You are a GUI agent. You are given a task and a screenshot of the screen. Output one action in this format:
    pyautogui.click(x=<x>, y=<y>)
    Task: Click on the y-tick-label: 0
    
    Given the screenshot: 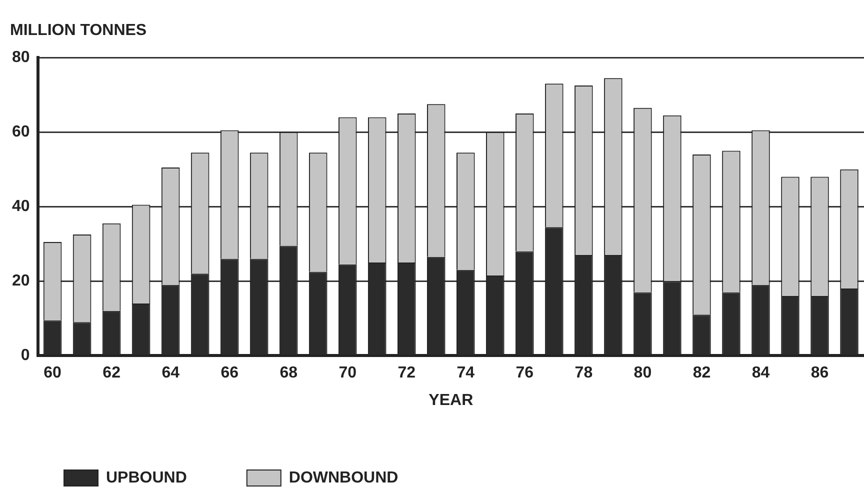 What is the action you would take?
    pyautogui.click(x=25, y=355)
    